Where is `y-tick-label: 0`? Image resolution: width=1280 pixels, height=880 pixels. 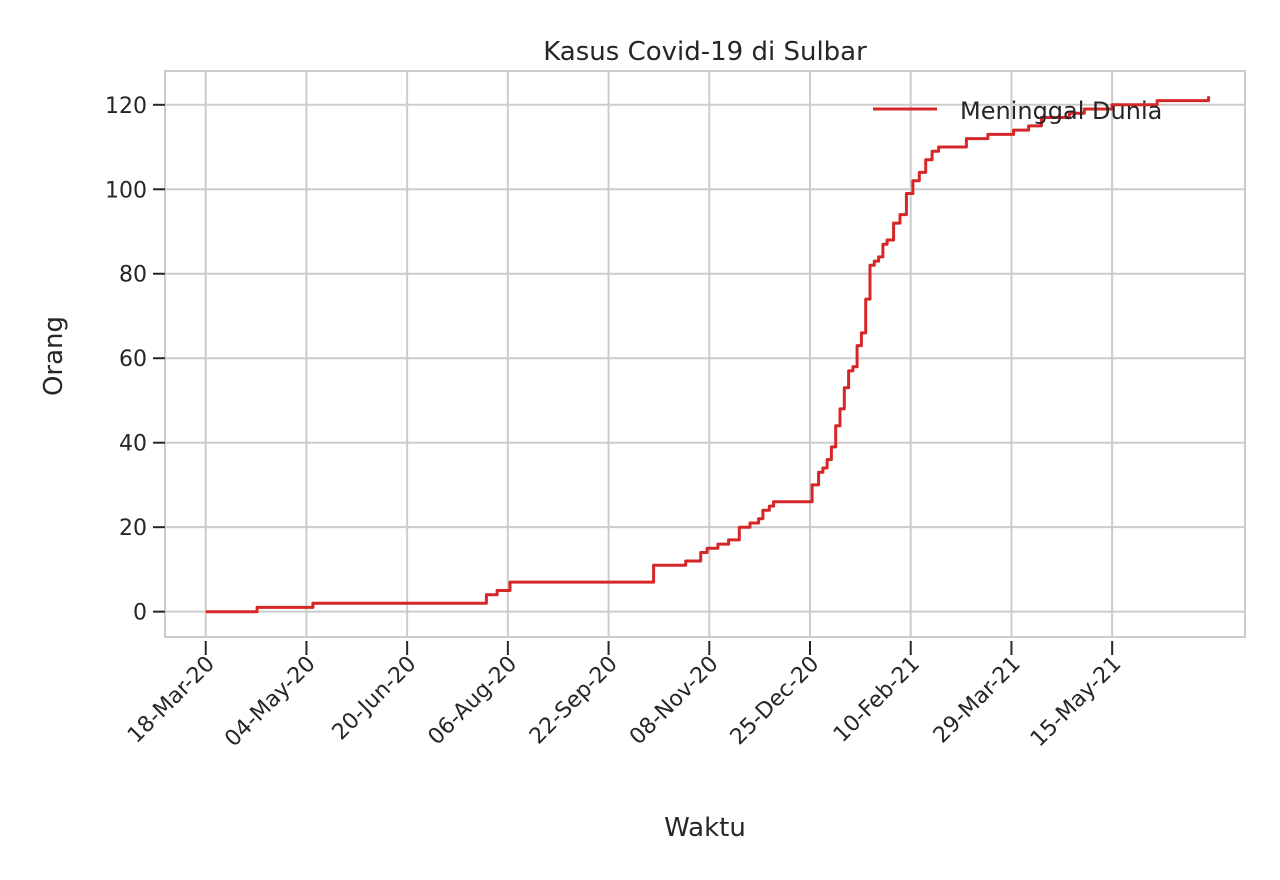 y-tick-label: 0 is located at coordinates (140, 613).